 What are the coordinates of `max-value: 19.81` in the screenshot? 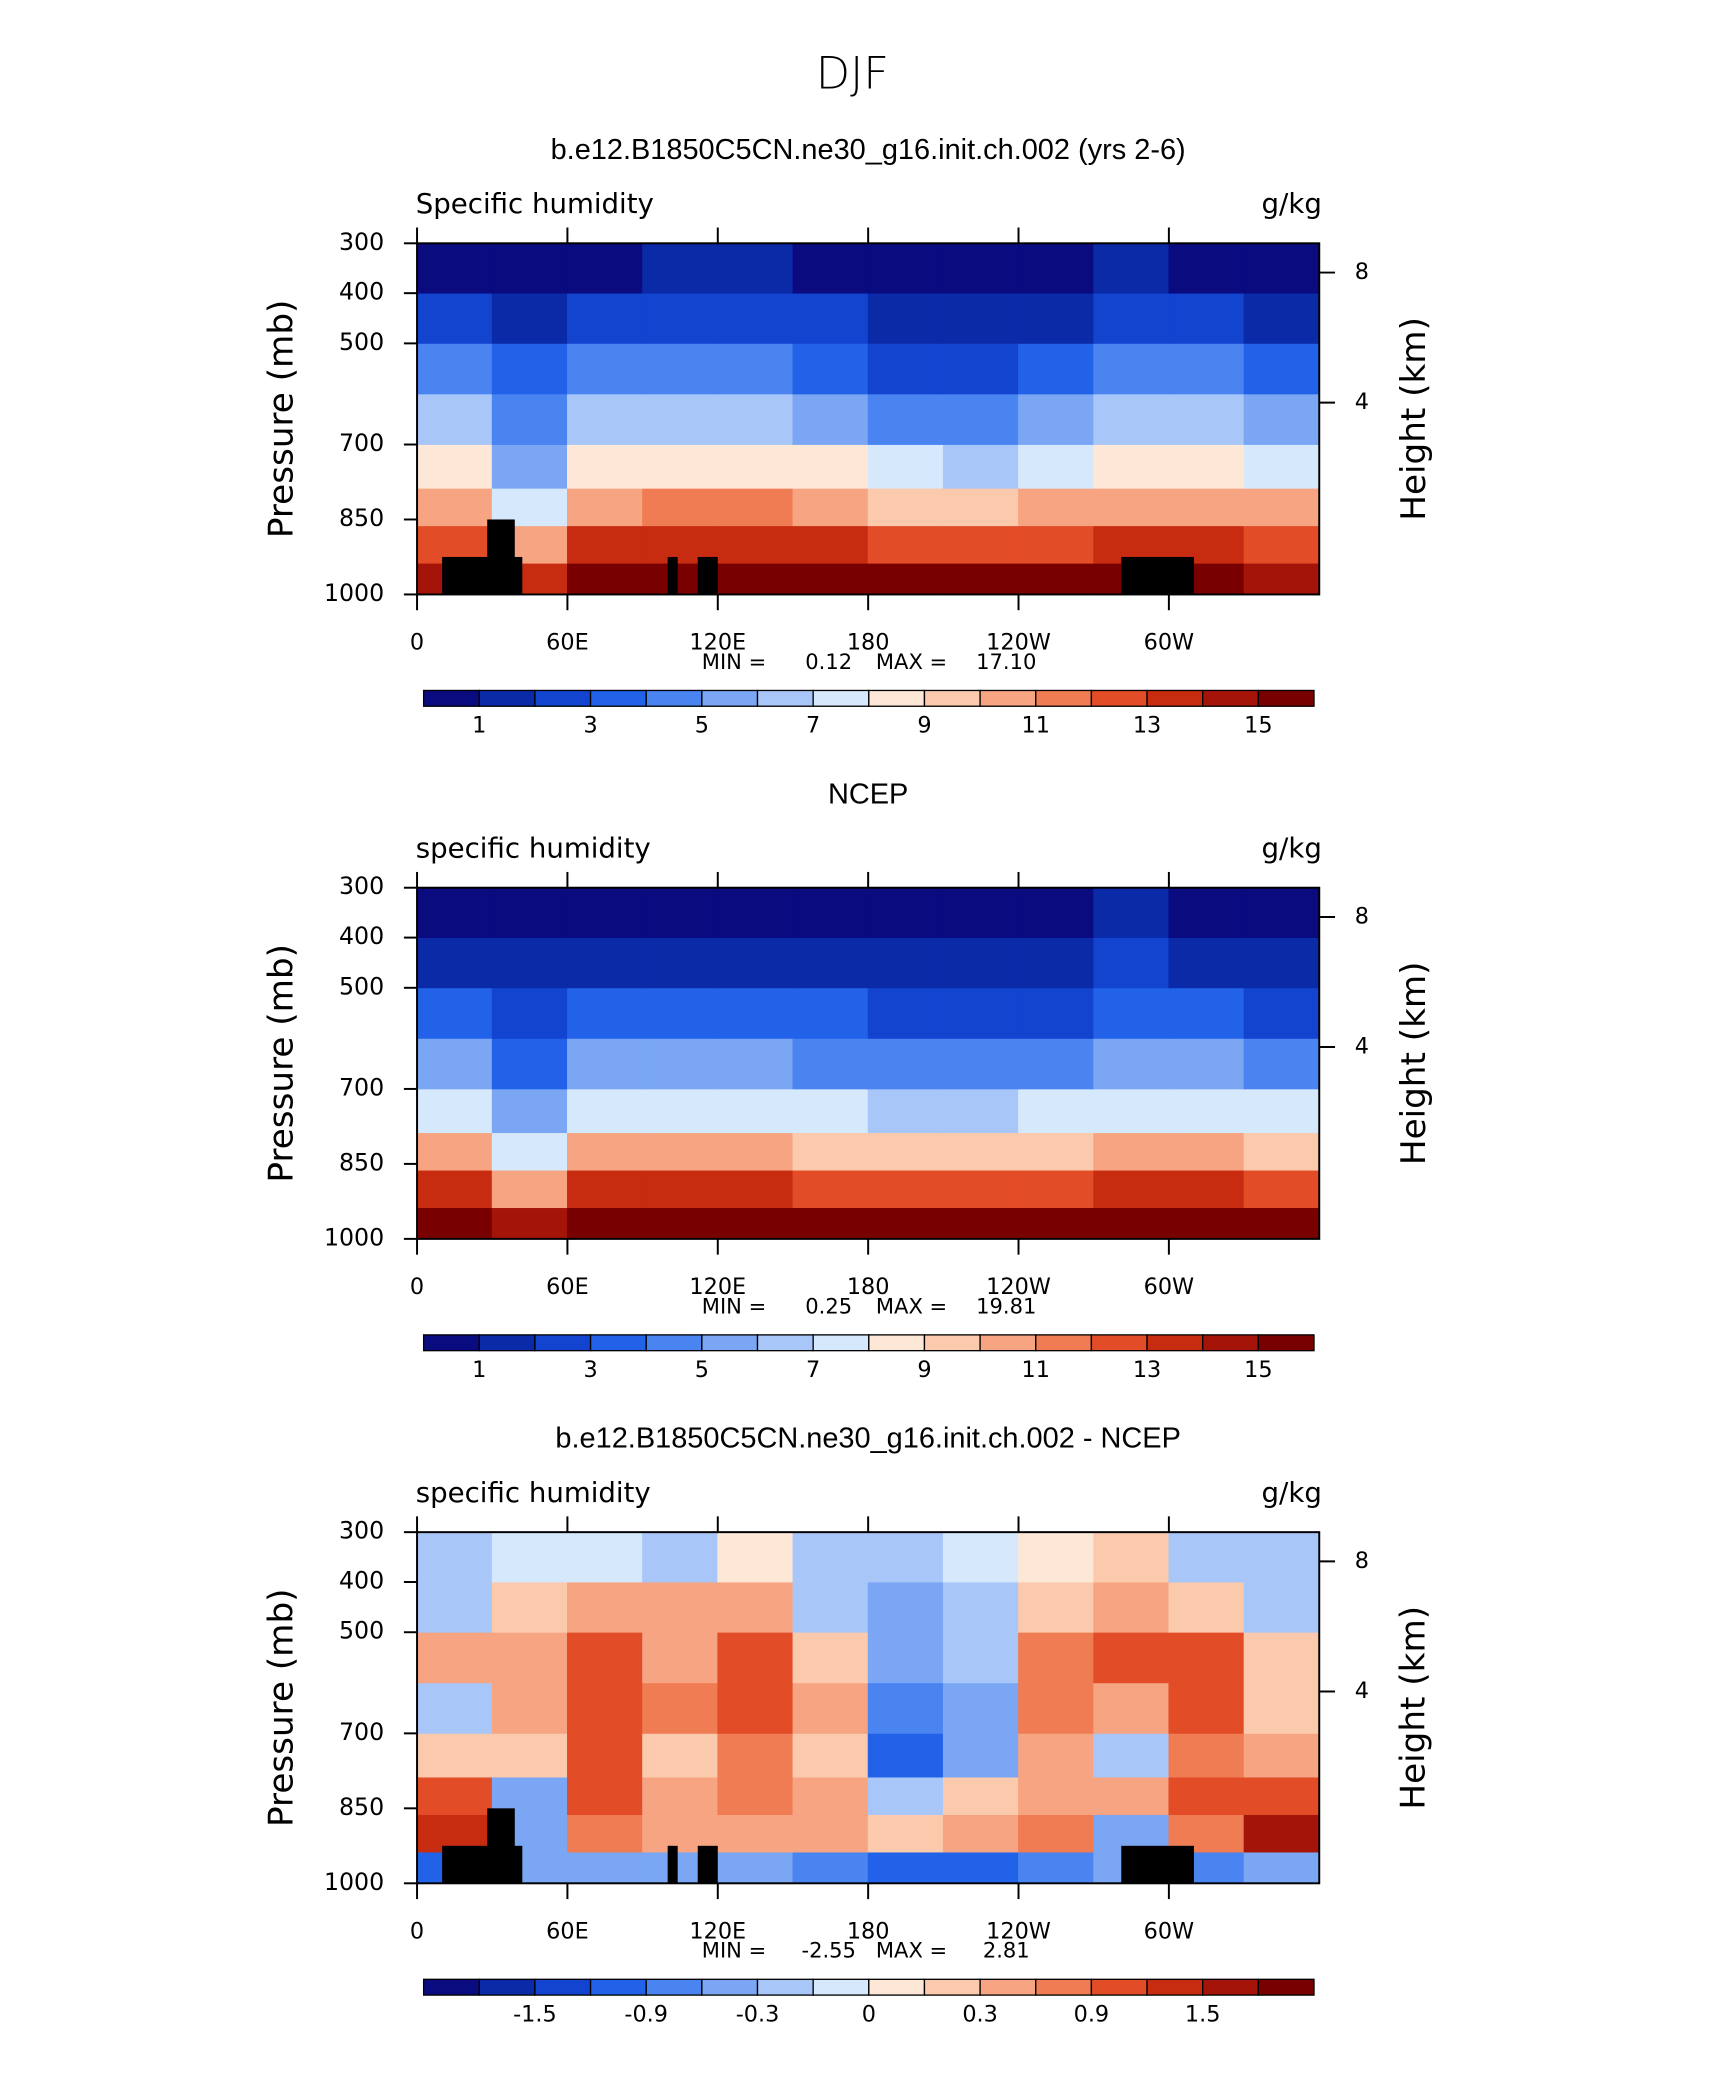 It's located at (1006, 1305).